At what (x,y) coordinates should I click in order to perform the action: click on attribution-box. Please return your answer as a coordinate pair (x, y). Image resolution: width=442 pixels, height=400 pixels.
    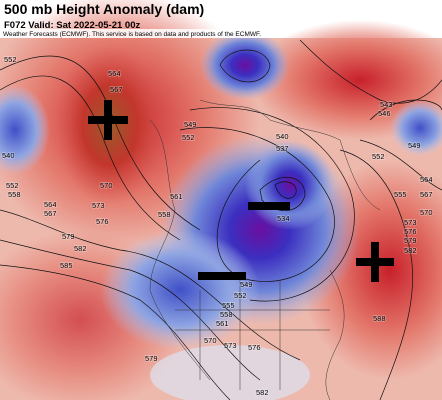
    Looking at the image, I should click on (136, 33).